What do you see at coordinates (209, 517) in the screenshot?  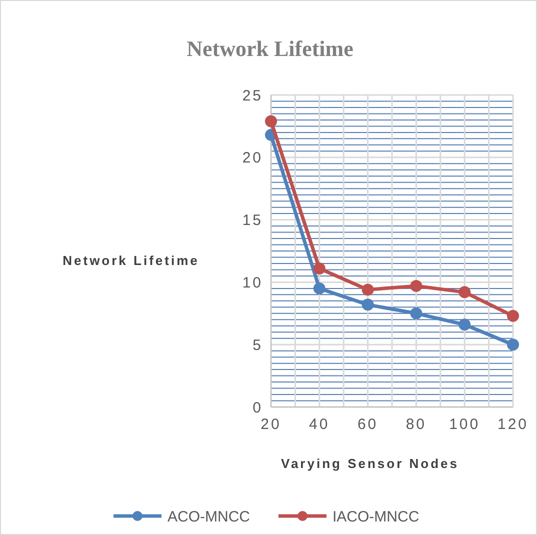 I see `legend-label: ACO-MNCC` at bounding box center [209, 517].